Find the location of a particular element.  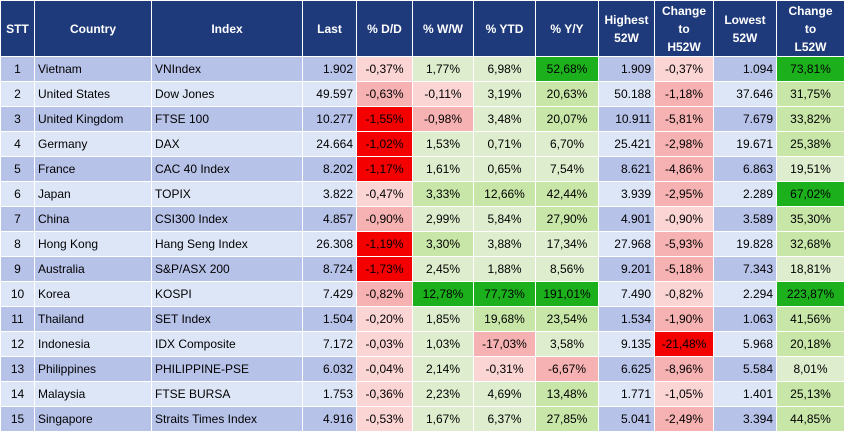

cell-ww: 2,14% is located at coordinates (443, 369).